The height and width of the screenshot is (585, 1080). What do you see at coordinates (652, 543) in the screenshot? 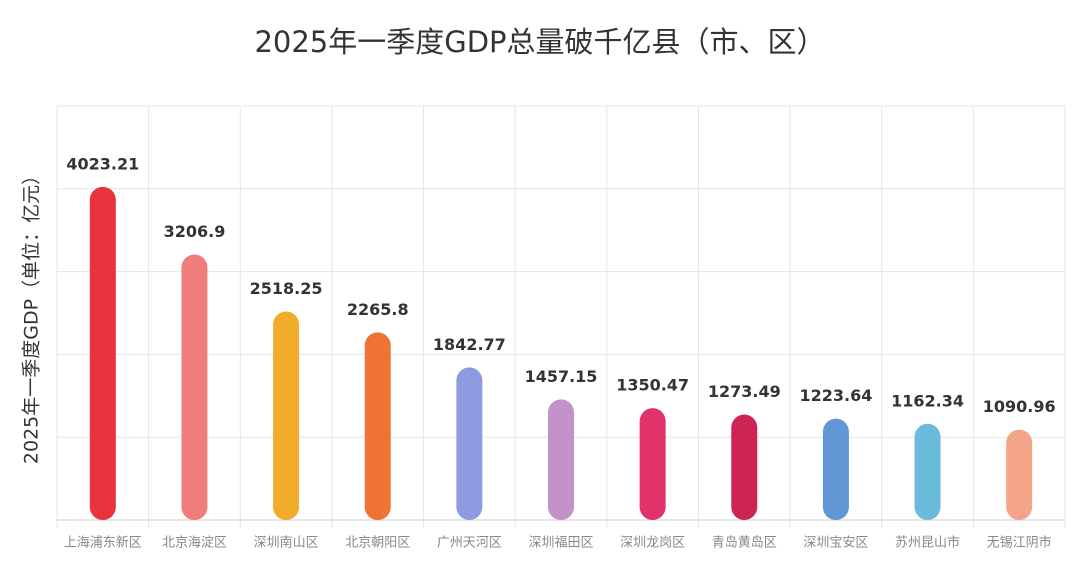
I see `x-tick-label: 深圳龙岗区` at bounding box center [652, 543].